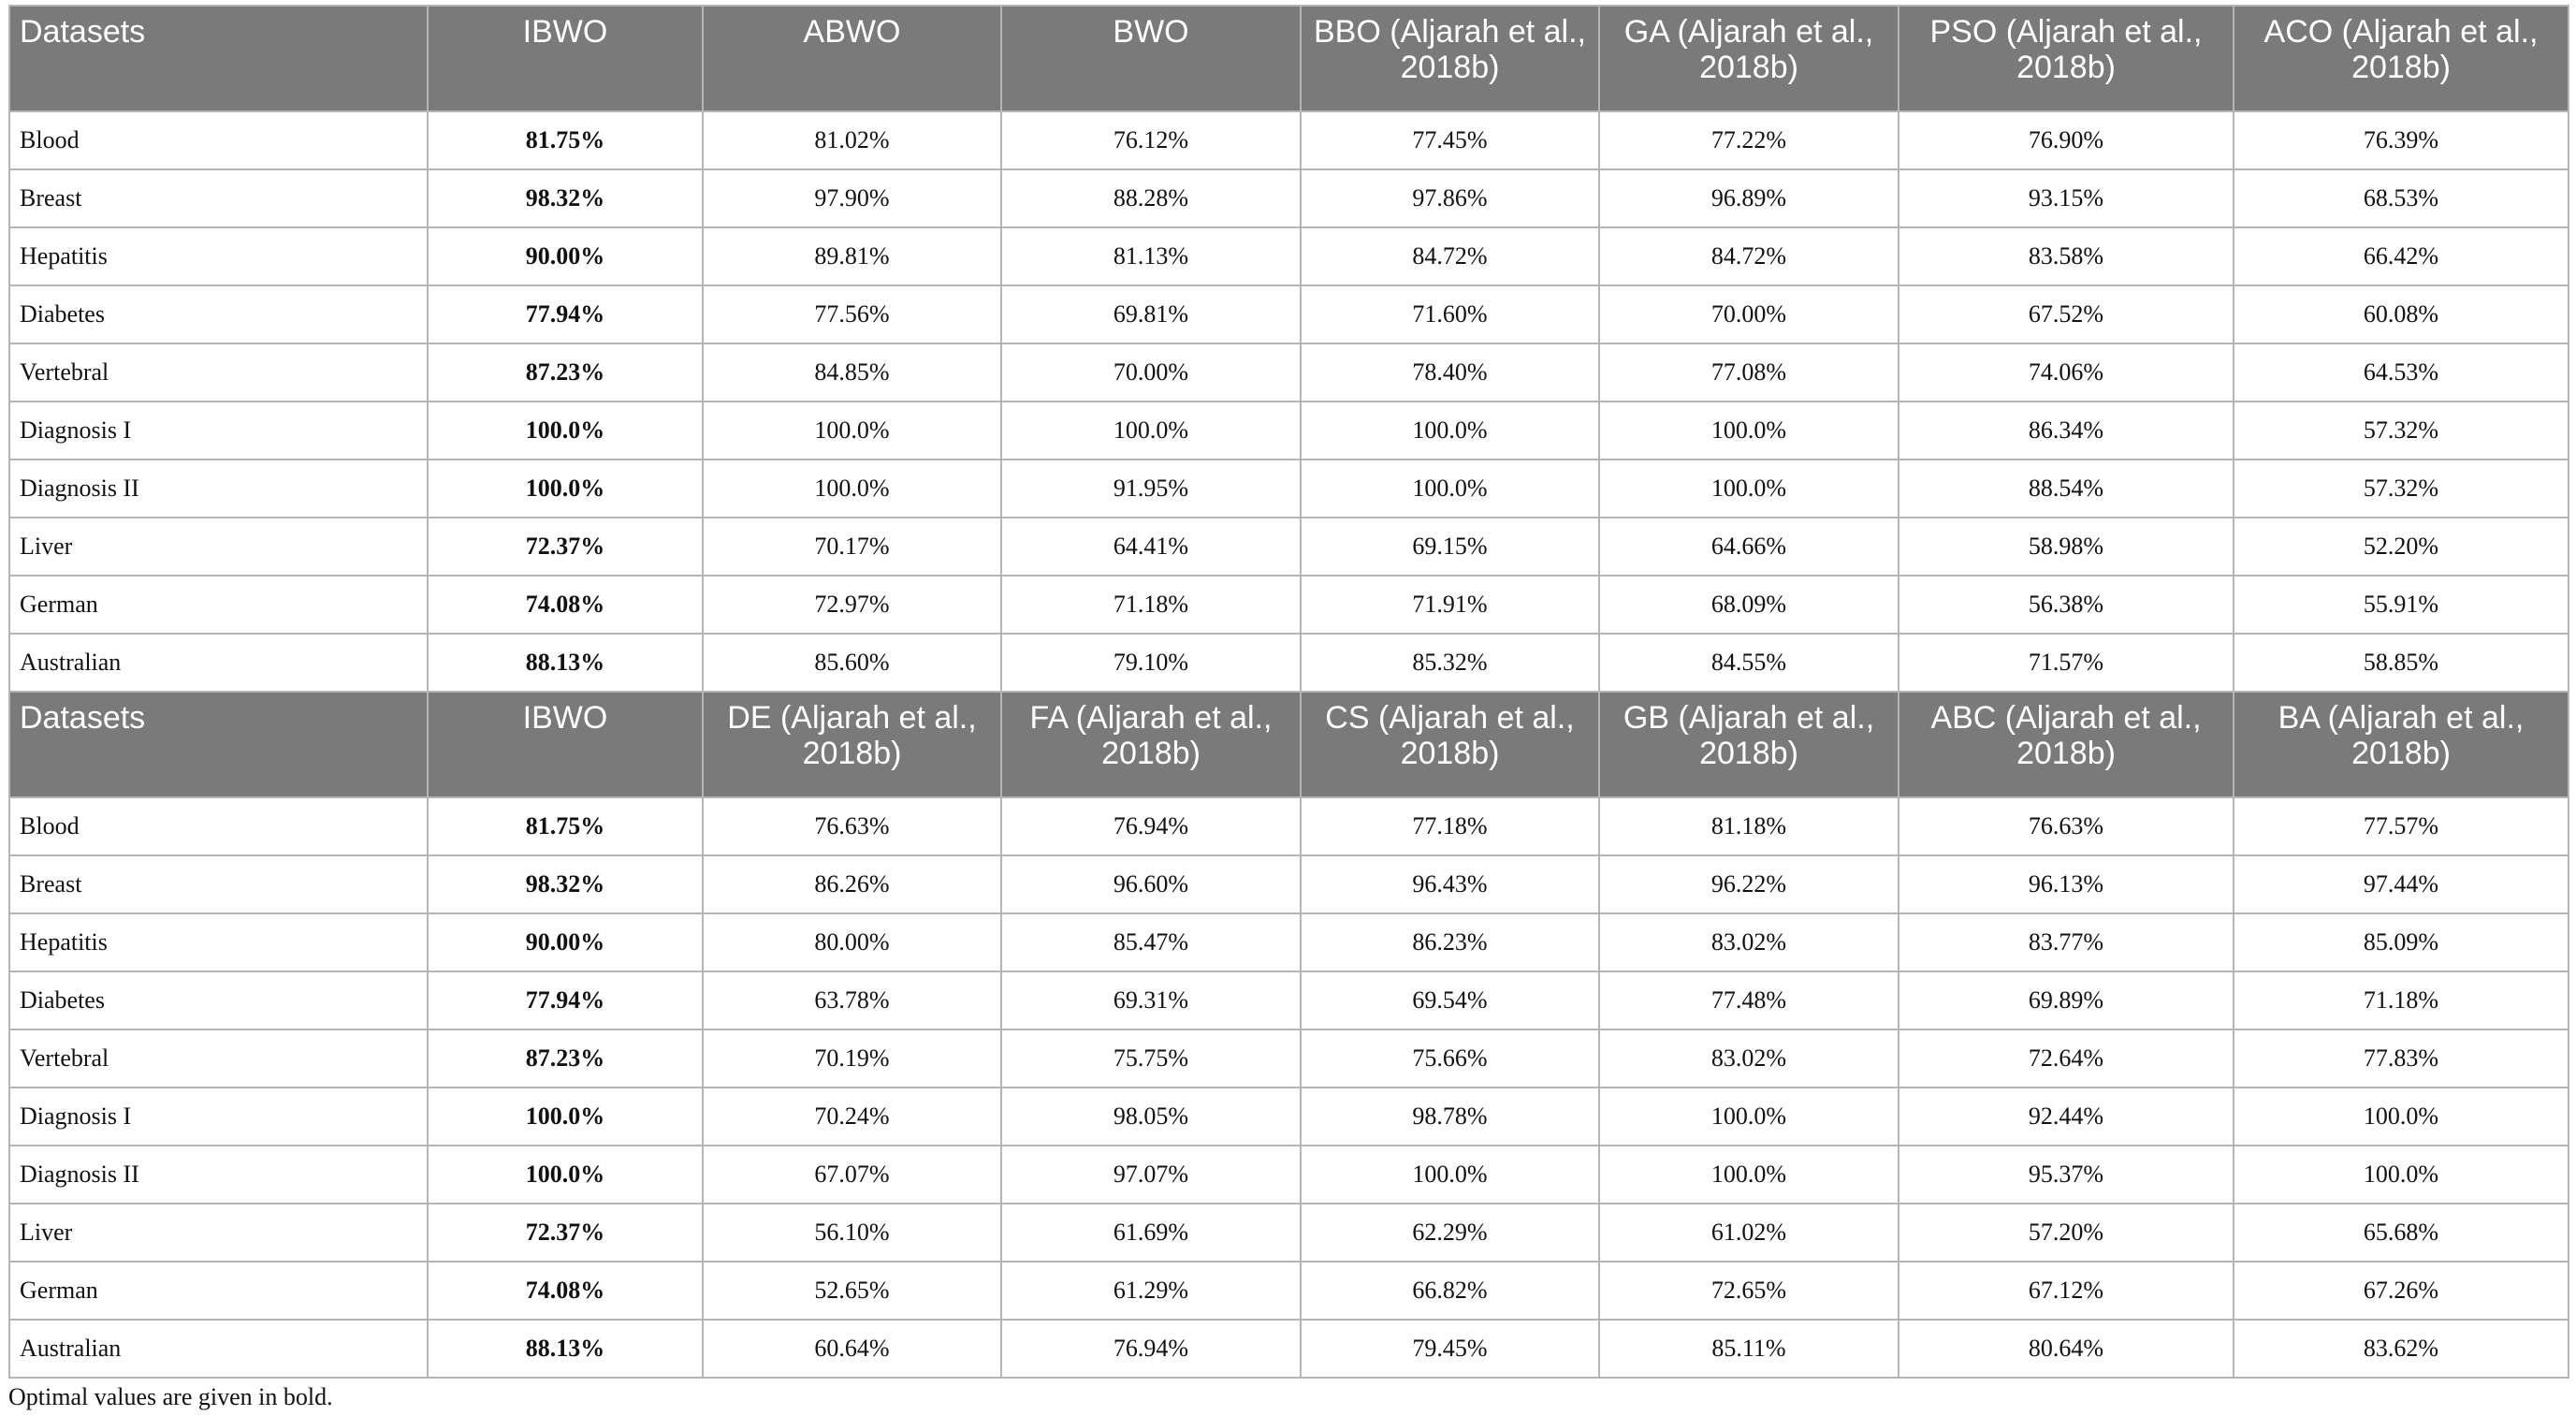 The height and width of the screenshot is (1416, 2576). What do you see at coordinates (2066, 431) in the screenshot?
I see `cell: 86.34%` at bounding box center [2066, 431].